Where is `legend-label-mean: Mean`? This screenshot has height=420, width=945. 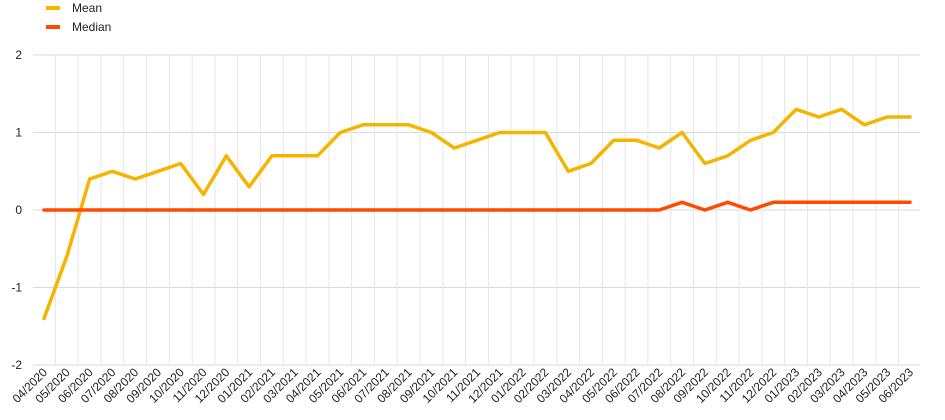 legend-label-mean: Mean is located at coordinates (87, 8).